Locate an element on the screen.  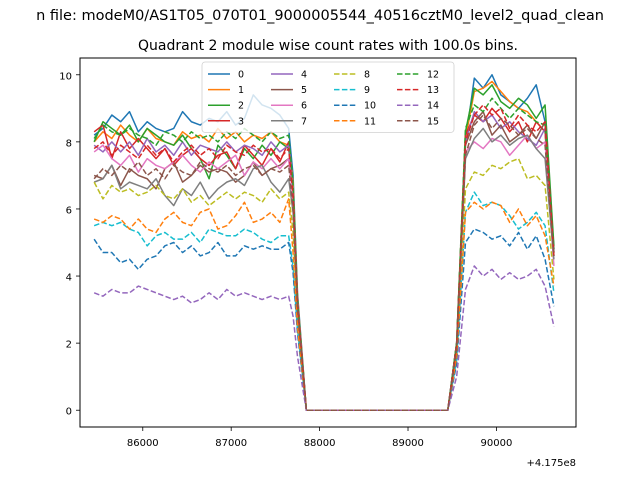
x-axis: 86000 87000 88000 89000 90000 is located at coordinates (319, 438).